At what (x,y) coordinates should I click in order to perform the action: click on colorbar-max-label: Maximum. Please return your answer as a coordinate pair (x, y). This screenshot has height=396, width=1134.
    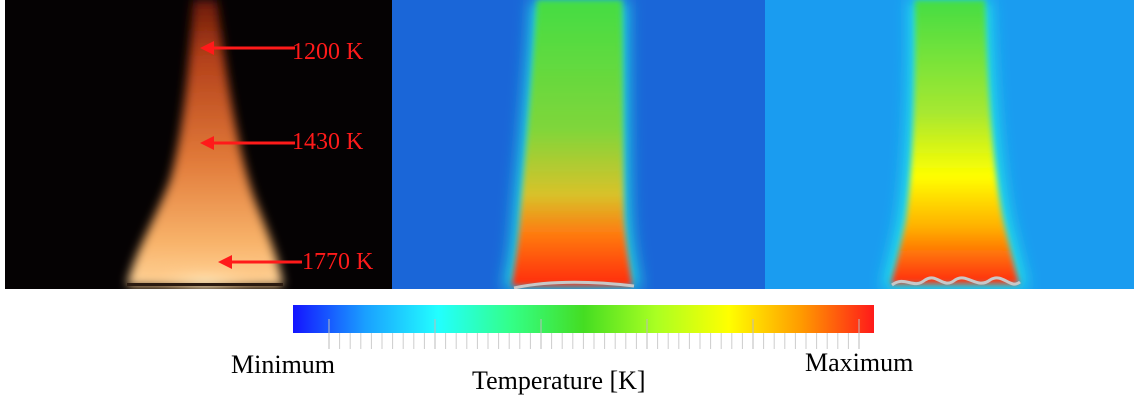
    Looking at the image, I should click on (859, 362).